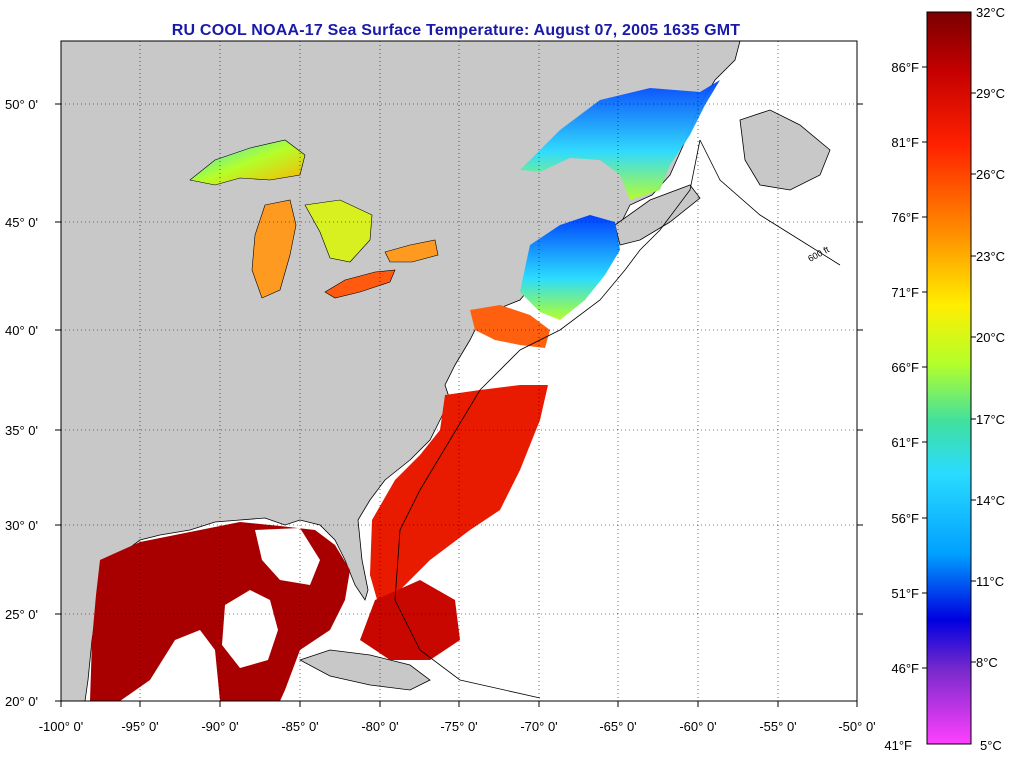 The width and height of the screenshot is (1016, 761). What do you see at coordinates (620, 140) in the screenshot?
I see `st-lawrence-sst` at bounding box center [620, 140].